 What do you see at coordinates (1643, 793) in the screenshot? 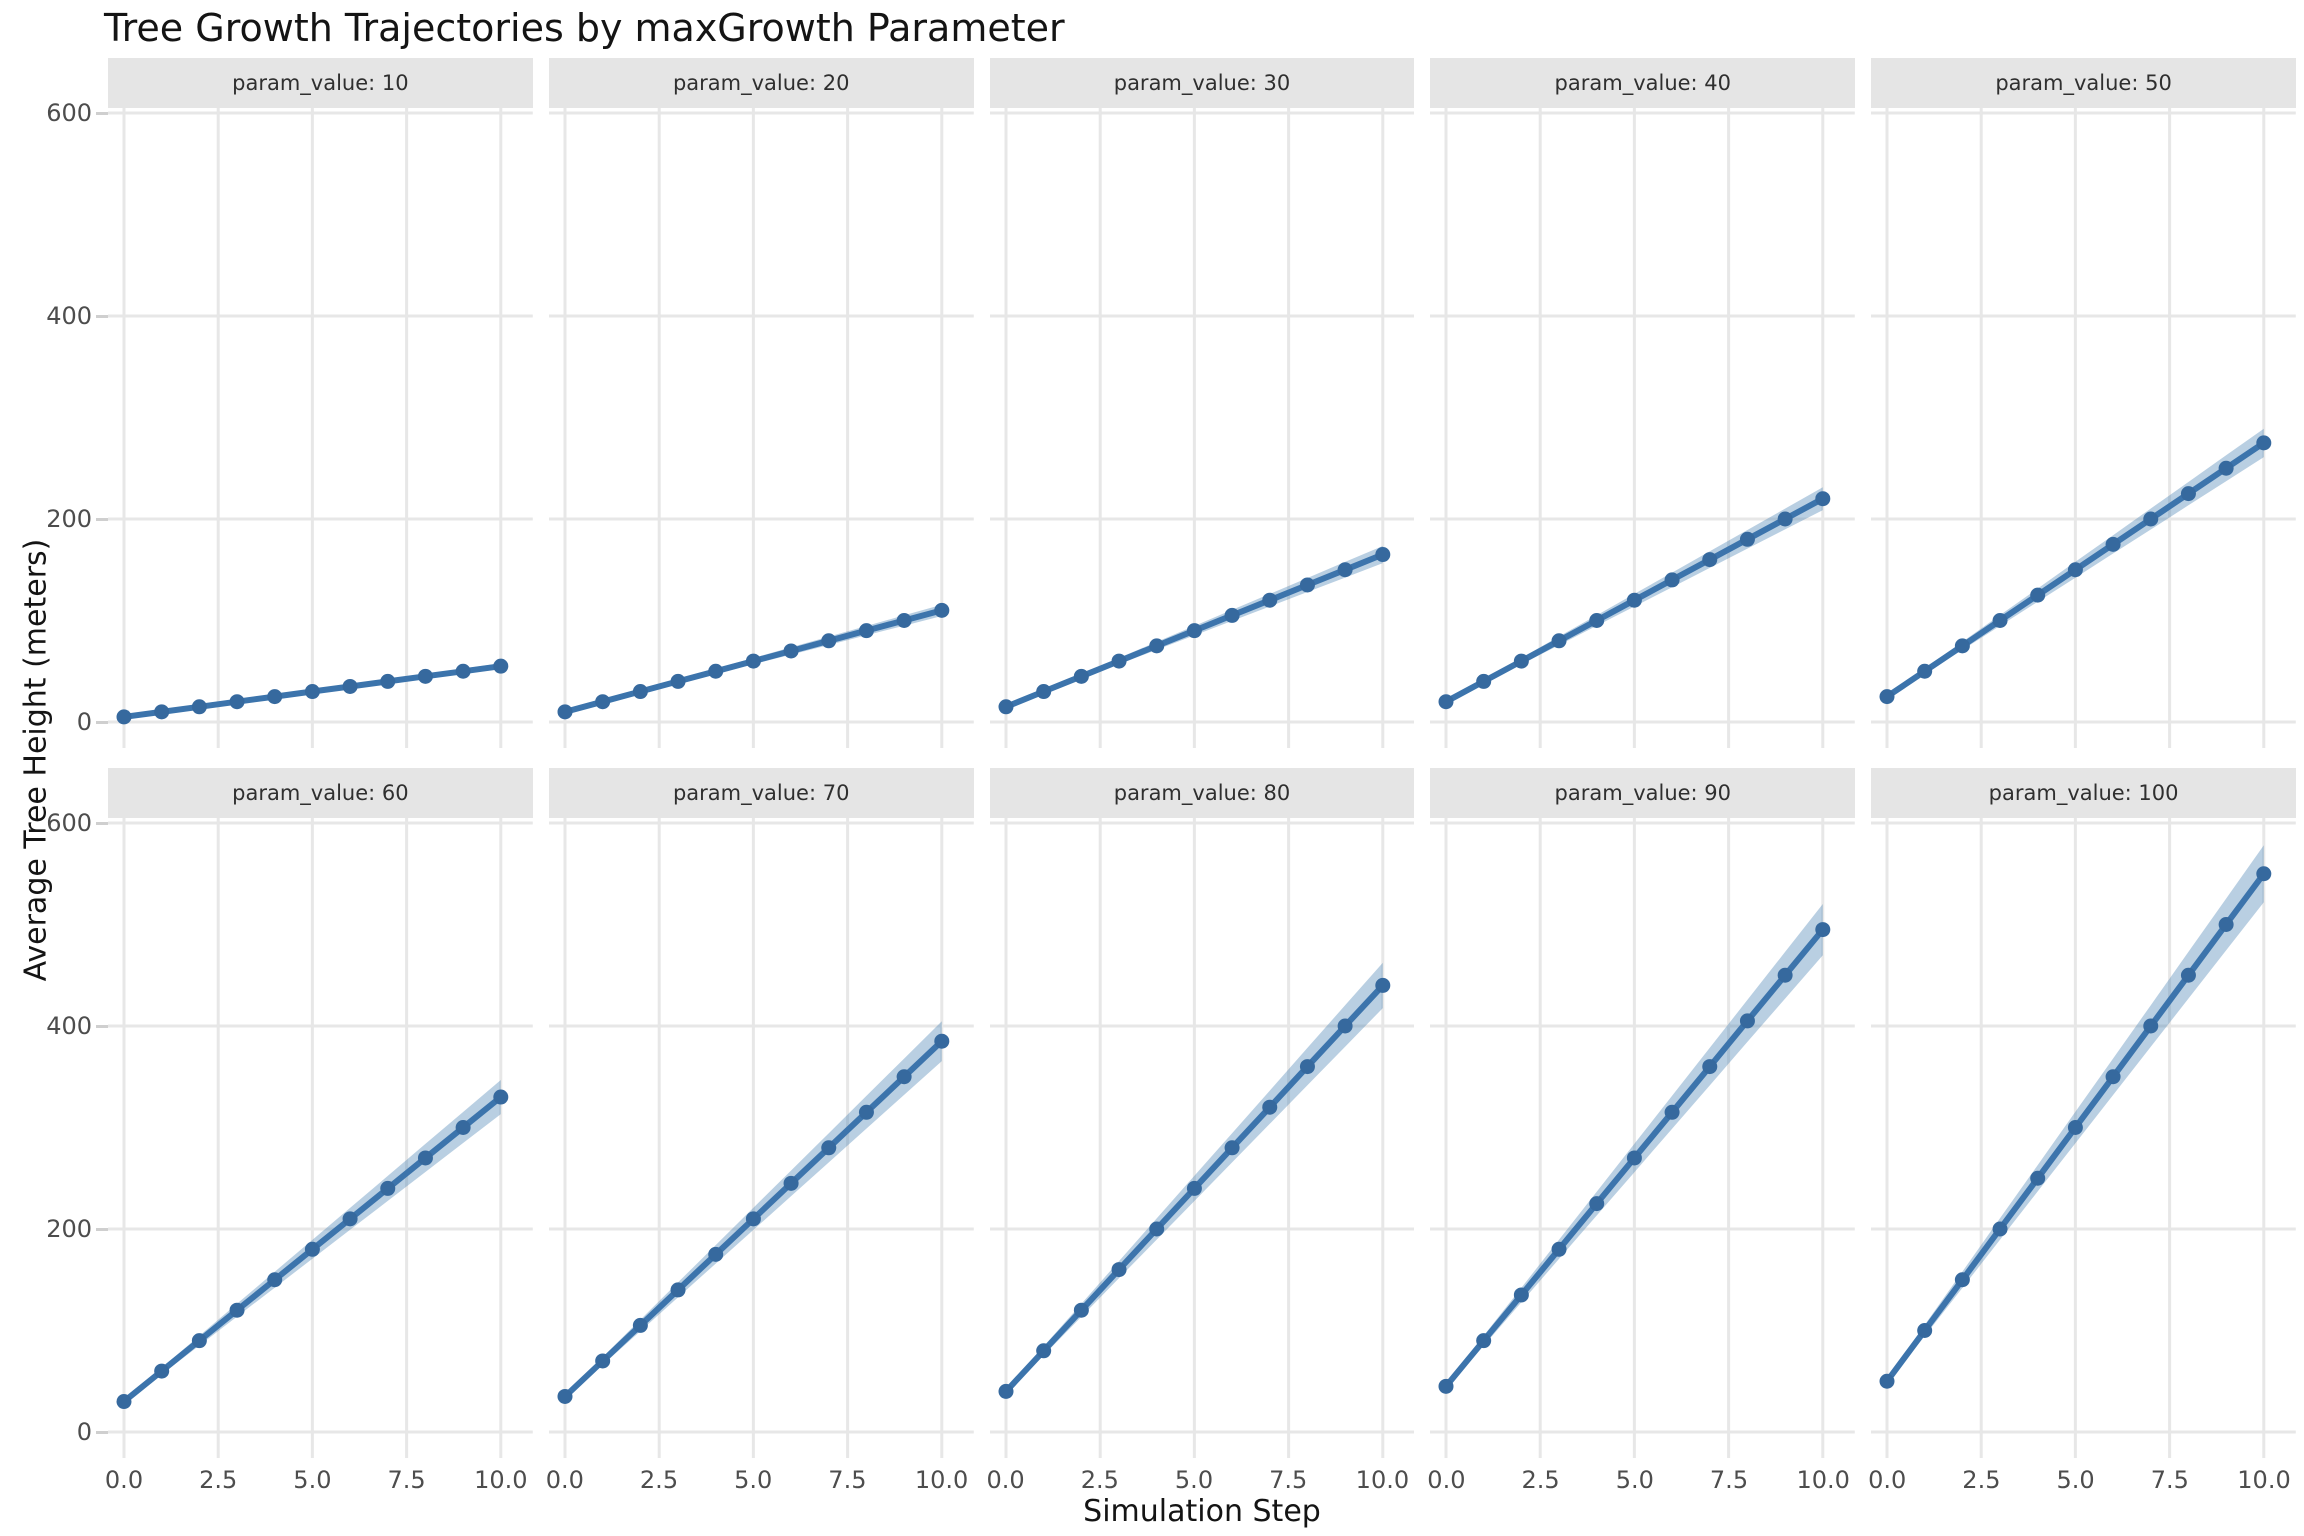
I see `facet-strip: param_value: 90` at bounding box center [1643, 793].